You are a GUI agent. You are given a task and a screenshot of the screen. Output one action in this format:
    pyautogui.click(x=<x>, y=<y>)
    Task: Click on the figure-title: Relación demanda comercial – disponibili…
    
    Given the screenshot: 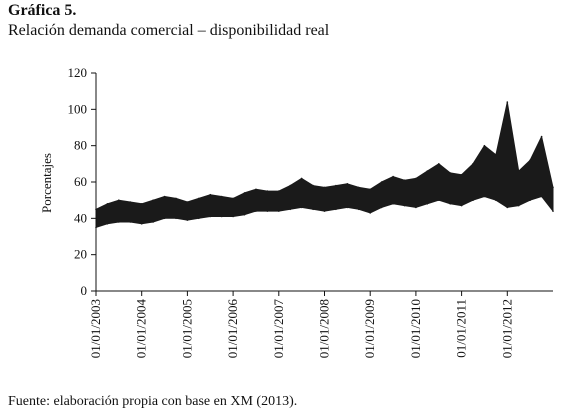 What is the action you would take?
    pyautogui.click(x=169, y=30)
    